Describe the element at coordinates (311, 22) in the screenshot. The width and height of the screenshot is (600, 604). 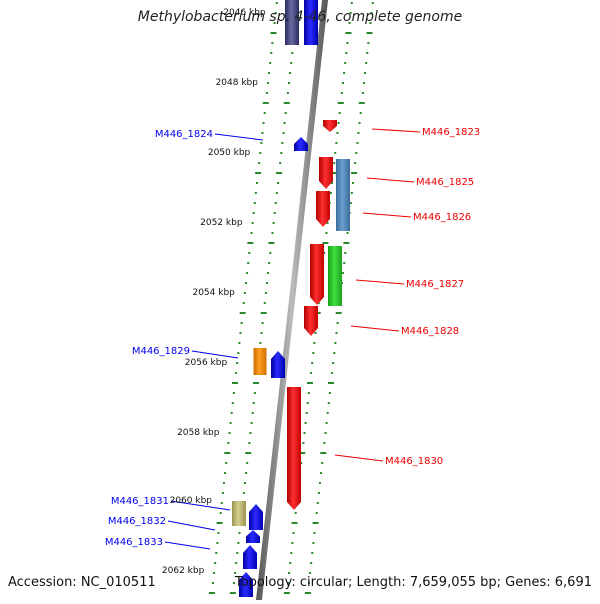
I see `gene-block-blue-top` at that location.